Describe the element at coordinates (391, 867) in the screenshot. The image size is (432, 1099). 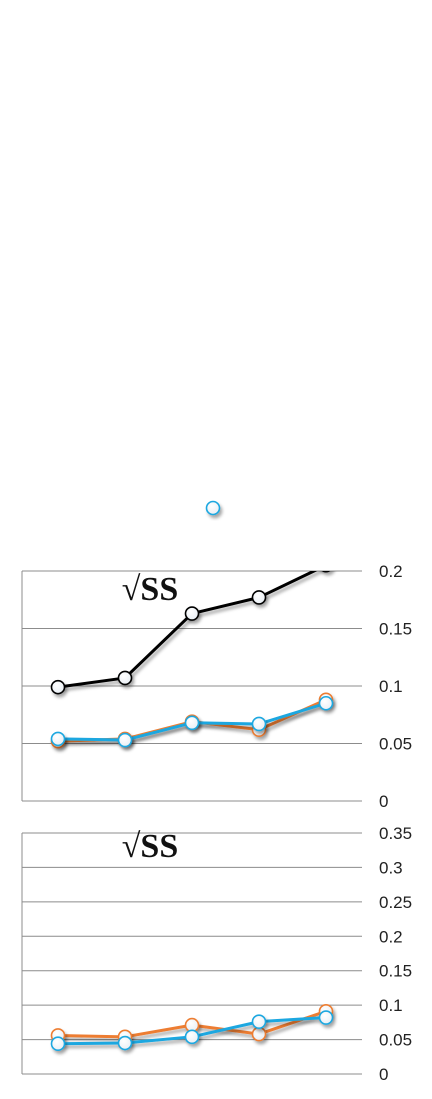
I see `y-tick-label: 0.3` at that location.